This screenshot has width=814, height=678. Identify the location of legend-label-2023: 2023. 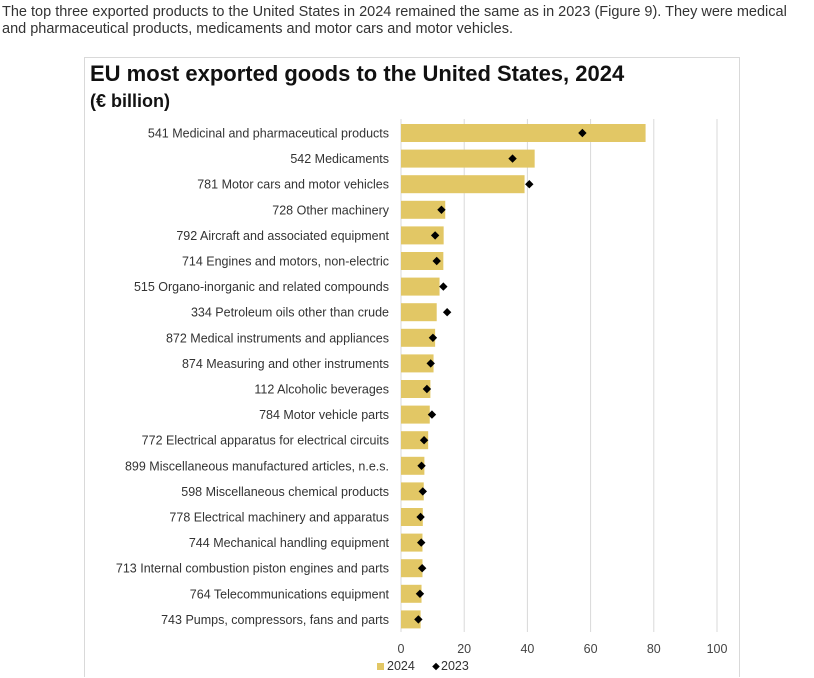
(455, 666).